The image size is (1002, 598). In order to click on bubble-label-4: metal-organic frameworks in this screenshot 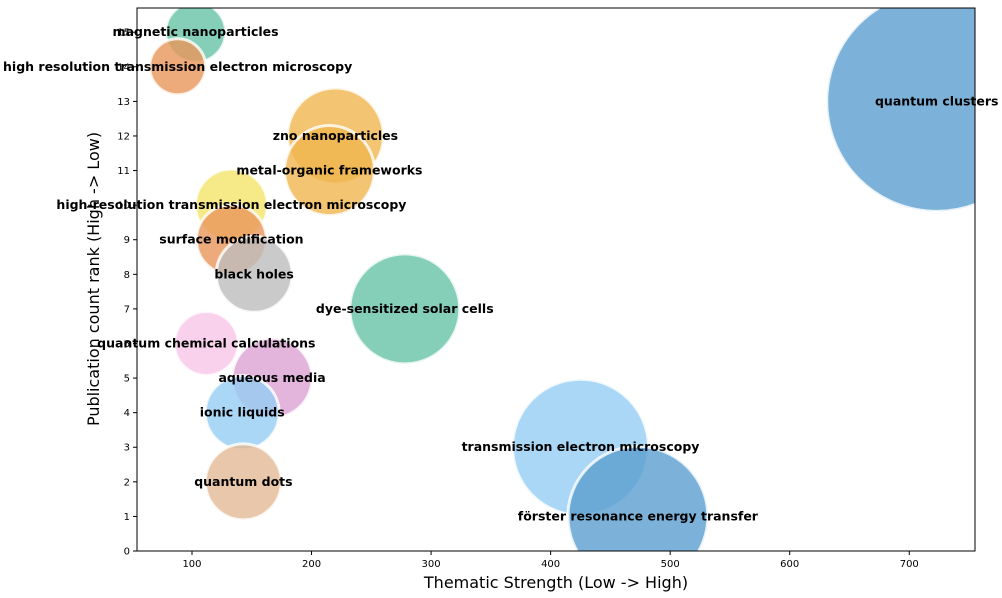, I will do `click(329, 170)`.